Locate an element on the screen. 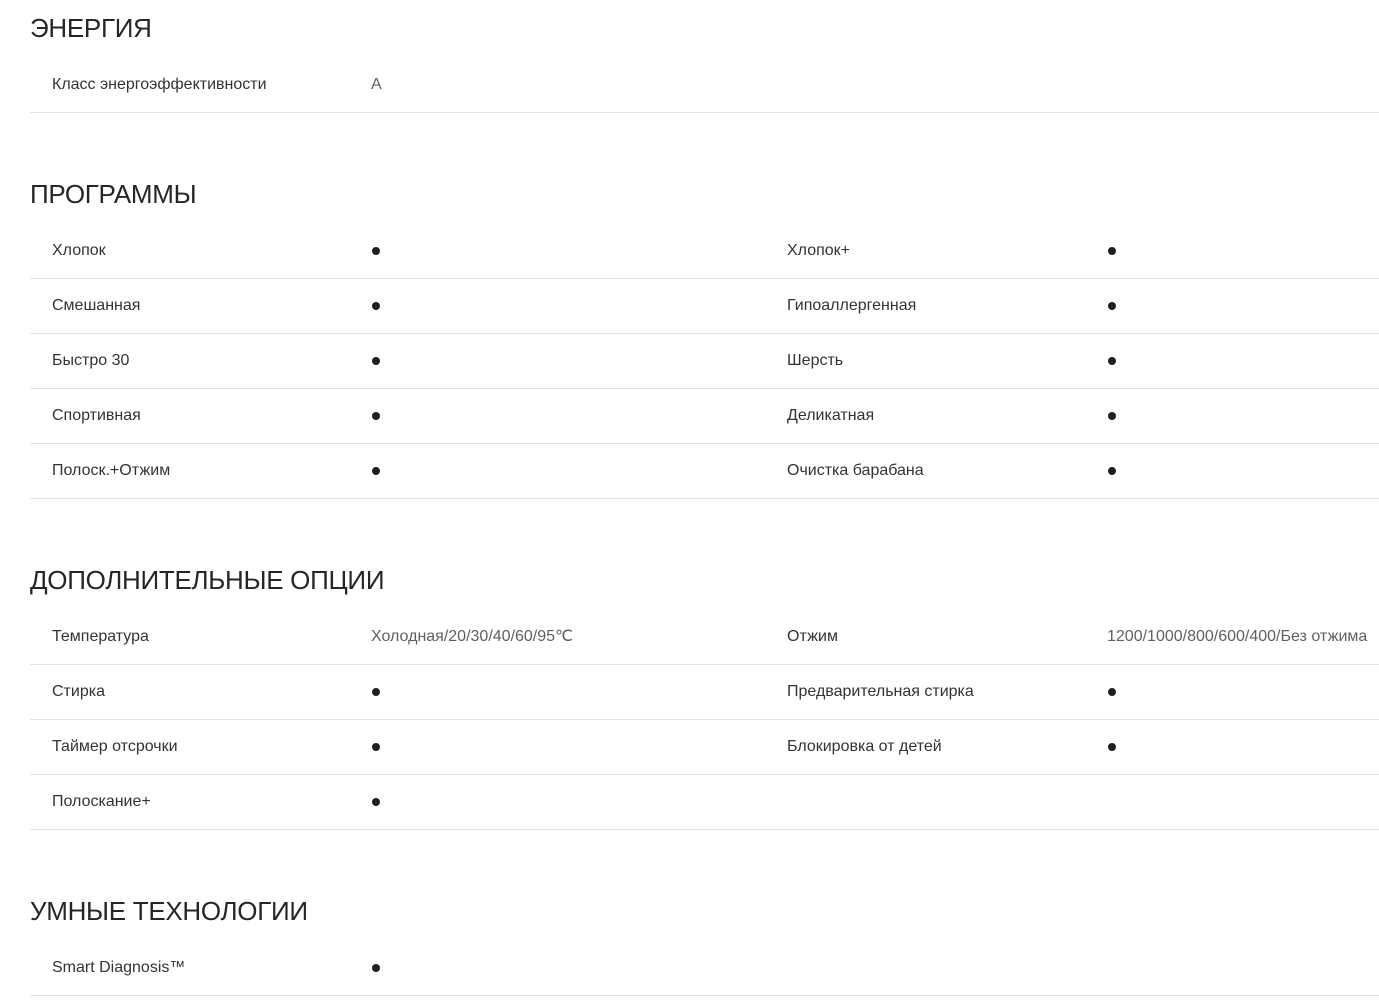  spec-label-right: Отжим is located at coordinates (812, 636).